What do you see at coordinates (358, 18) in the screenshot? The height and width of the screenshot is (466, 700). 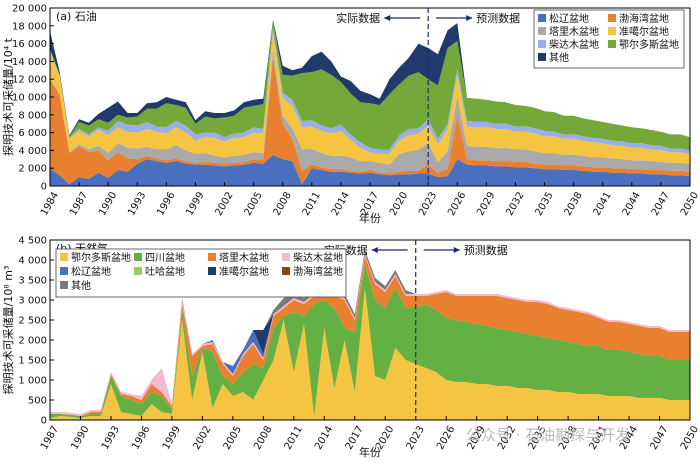 I see `actual-data-label: 实际数据` at bounding box center [358, 18].